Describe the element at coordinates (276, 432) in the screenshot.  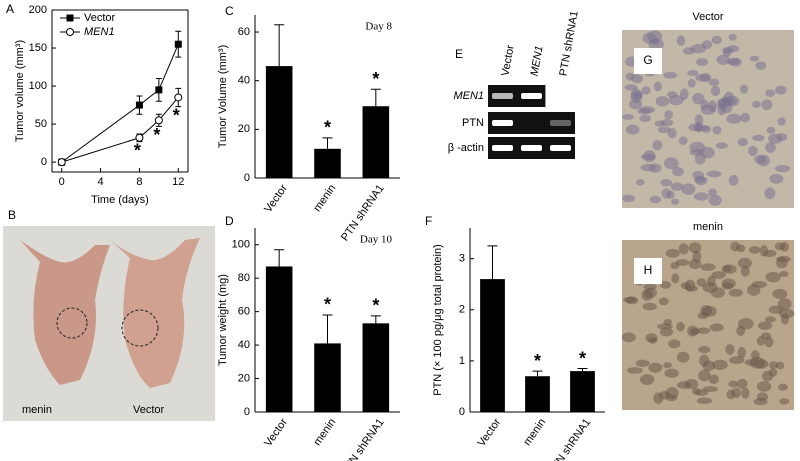
I see `x-tick-label: Vector` at that location.